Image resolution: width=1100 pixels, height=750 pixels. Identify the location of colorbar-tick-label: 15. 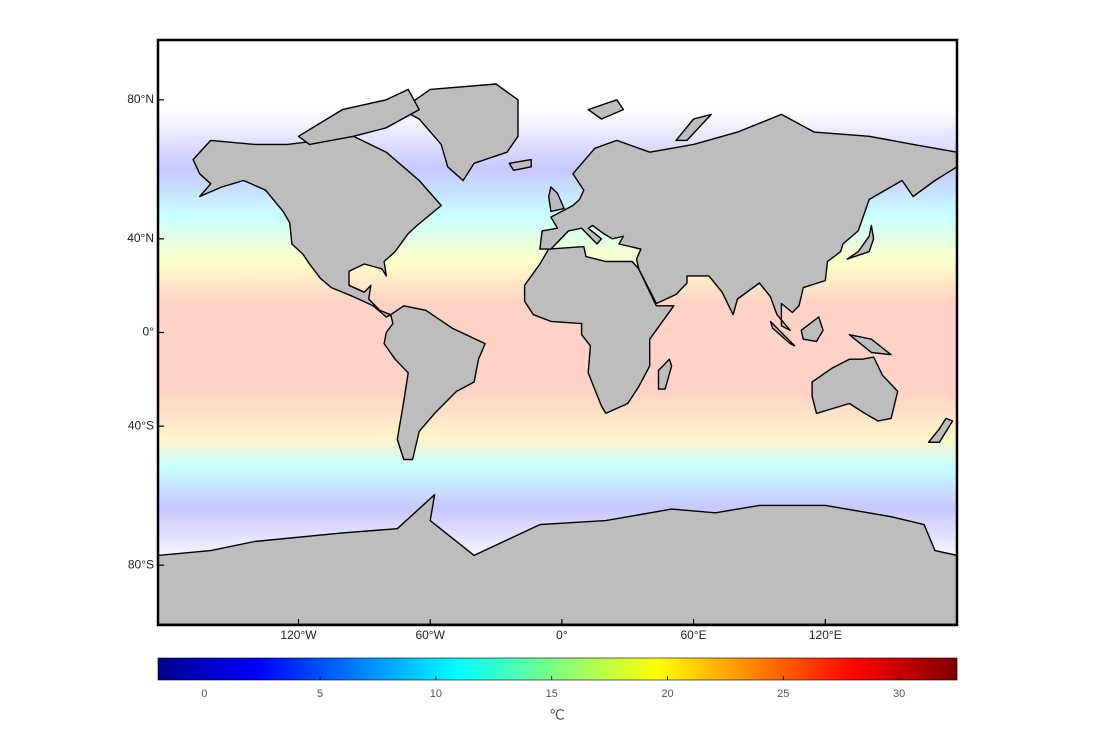
(552, 694).